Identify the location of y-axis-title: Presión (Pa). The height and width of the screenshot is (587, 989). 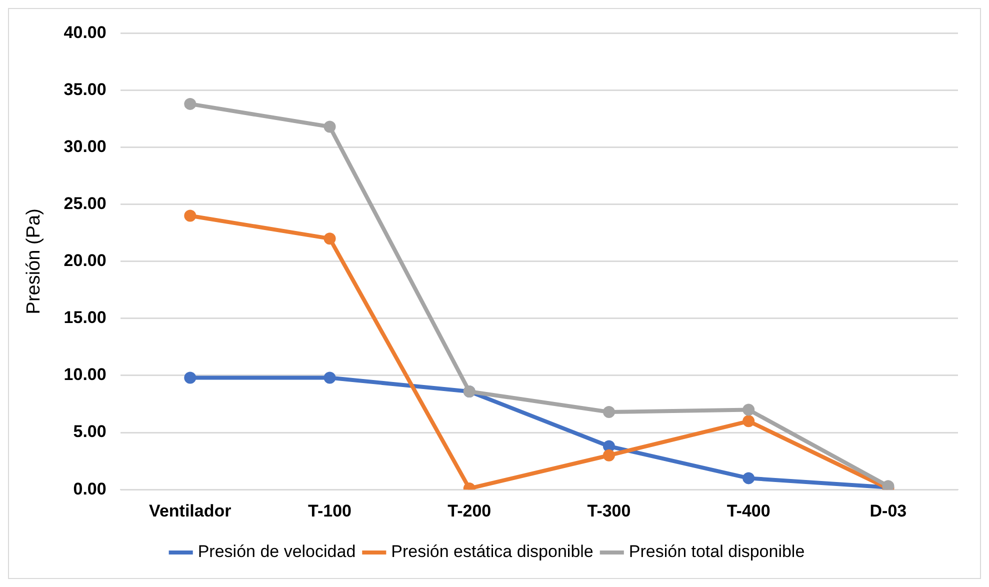
(34, 261).